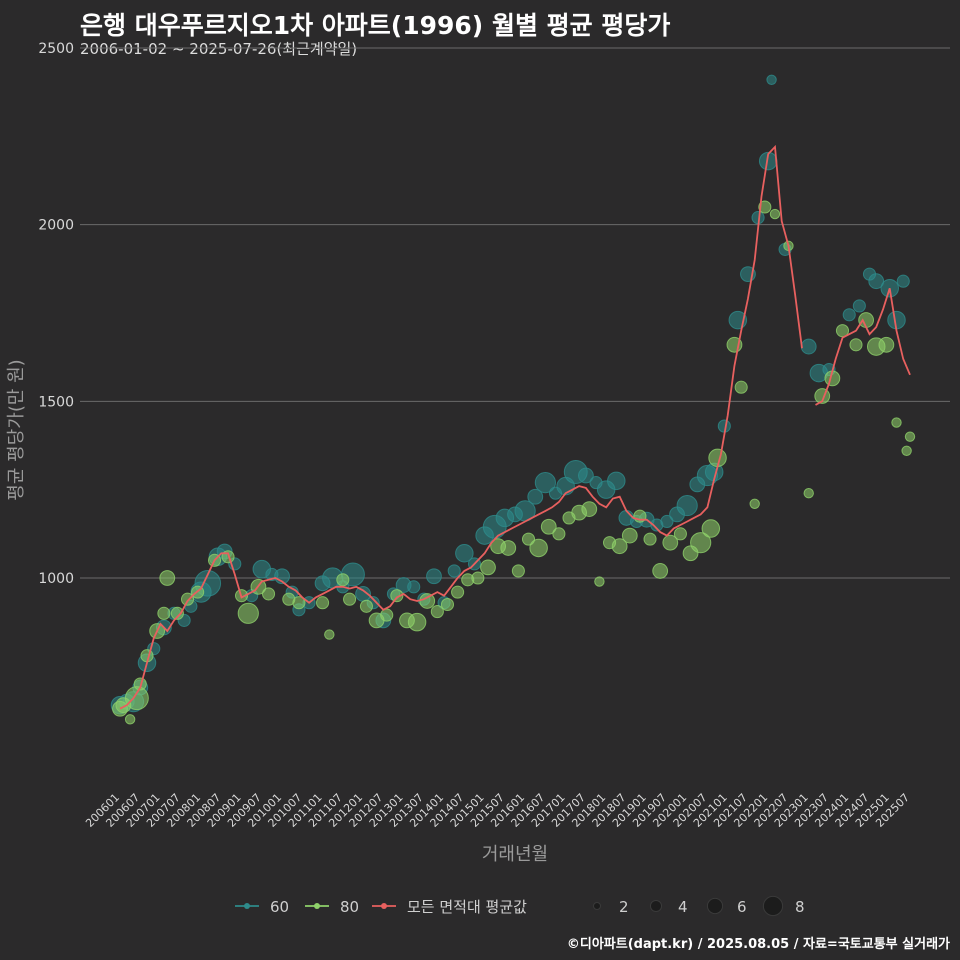  What do you see at coordinates (56, 579) in the screenshot?
I see `y-tick-label: 1000` at bounding box center [56, 579].